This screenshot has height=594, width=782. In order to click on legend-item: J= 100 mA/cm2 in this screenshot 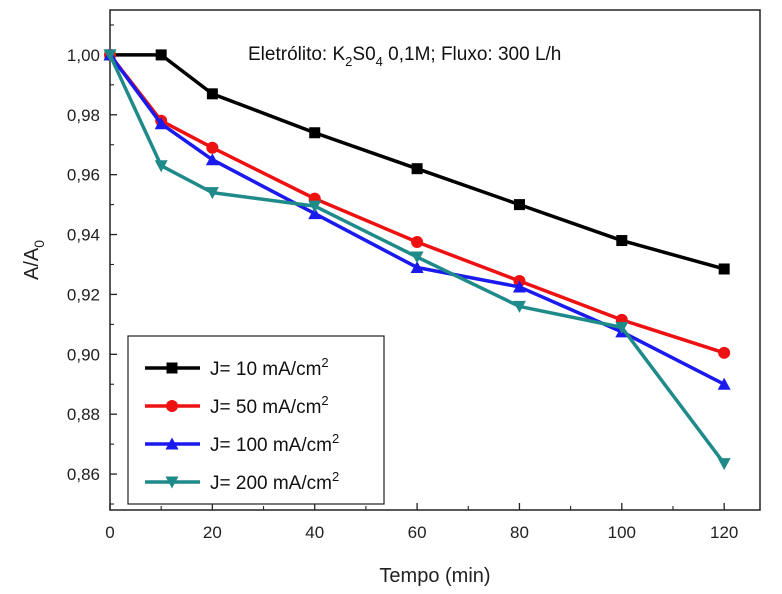, I will do `click(242, 443)`.